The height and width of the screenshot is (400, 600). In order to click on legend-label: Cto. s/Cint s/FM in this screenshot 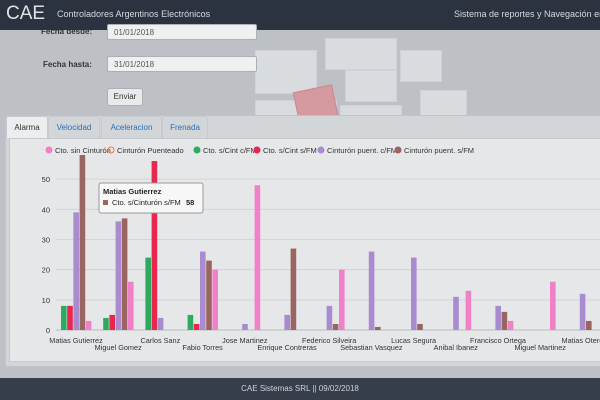, I will do `click(290, 150)`.